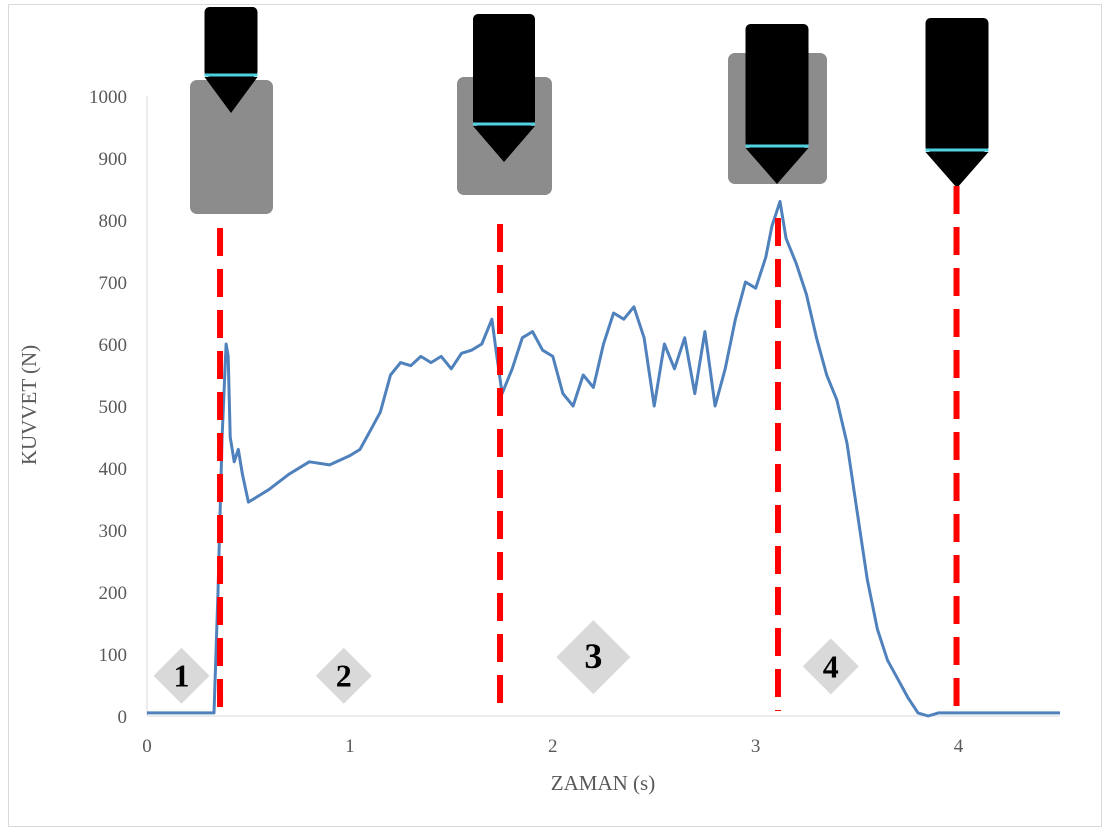  I want to click on phase-label-badge: 3, so click(593, 657).